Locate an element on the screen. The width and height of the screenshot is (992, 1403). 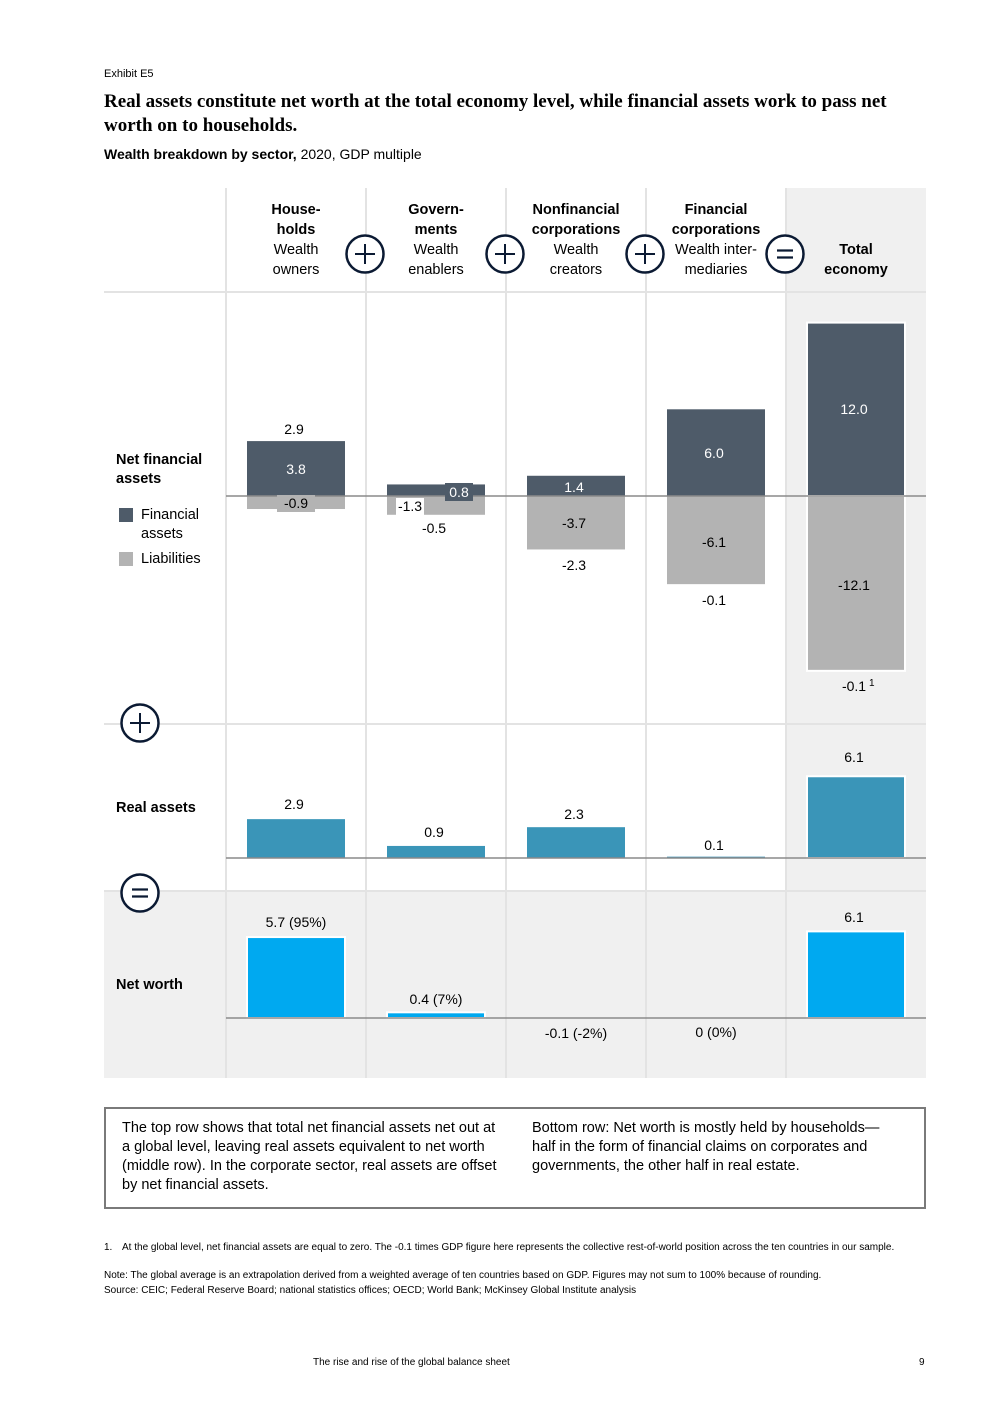
exhibit-label: Exhibit E5 is located at coordinates (129, 74).